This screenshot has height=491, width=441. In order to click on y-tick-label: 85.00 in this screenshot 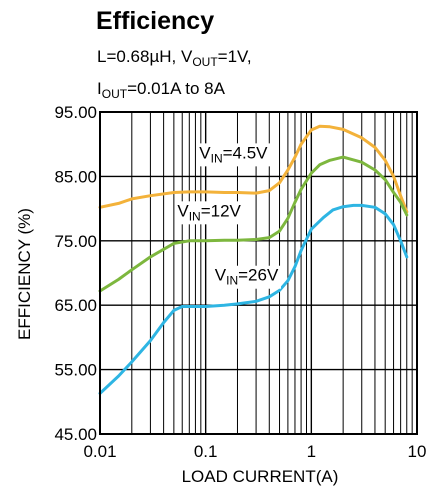, I will do `click(75, 176)`.